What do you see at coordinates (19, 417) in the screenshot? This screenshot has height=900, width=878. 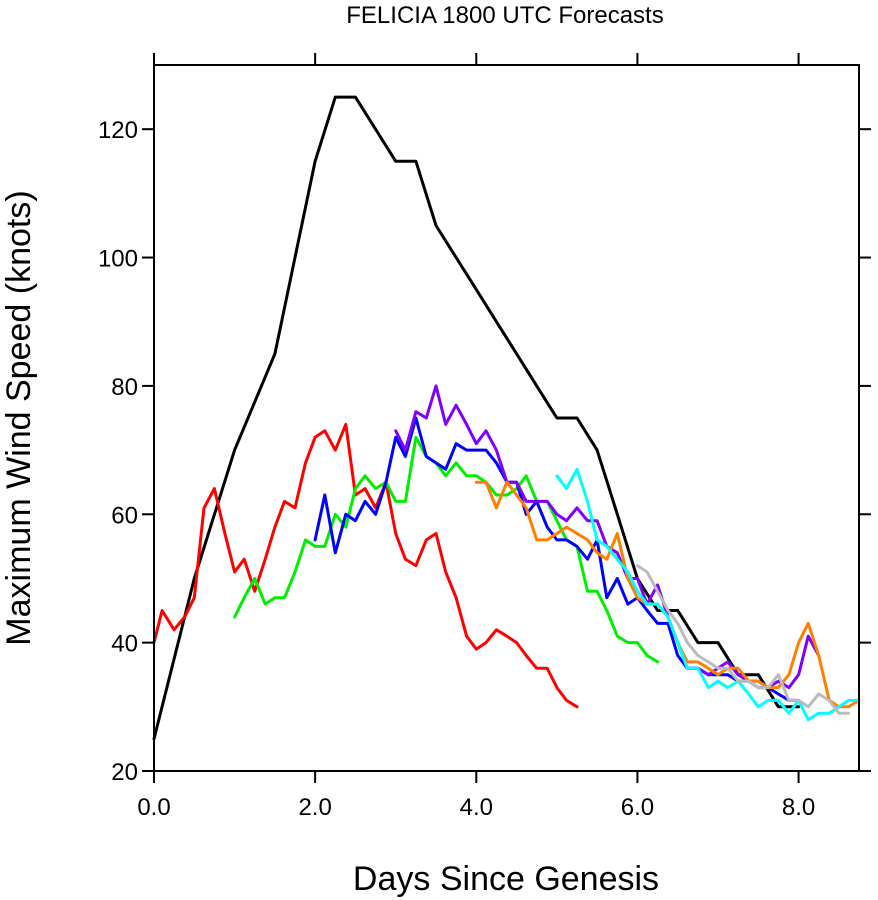 I see `y-axis-title: Maximum Wind Speed (knots)` at bounding box center [19, 417].